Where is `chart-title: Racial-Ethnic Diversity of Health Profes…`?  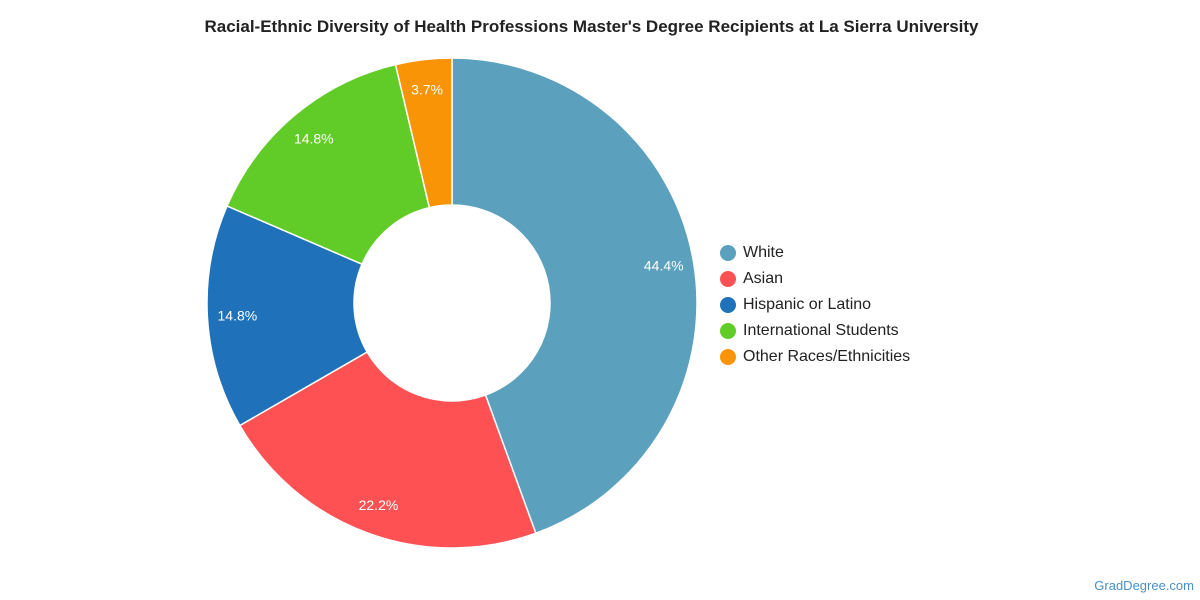 chart-title: Racial-Ethnic Diversity of Health Profes… is located at coordinates (591, 26).